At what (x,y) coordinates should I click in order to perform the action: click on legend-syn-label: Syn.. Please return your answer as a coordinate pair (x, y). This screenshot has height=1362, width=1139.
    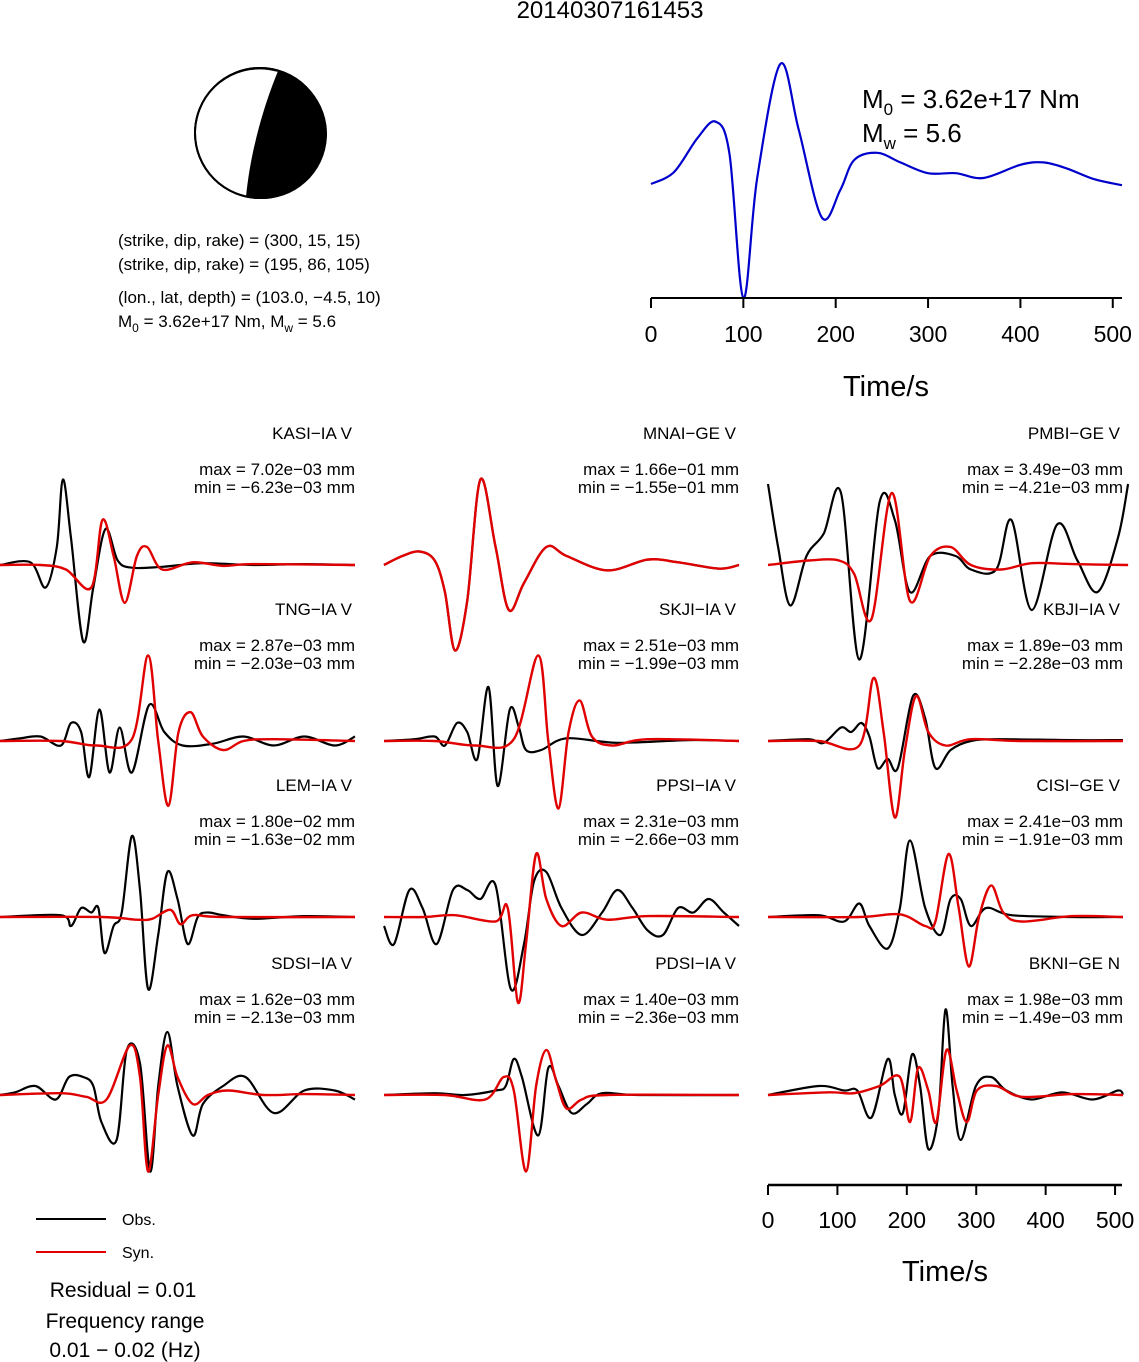
    Looking at the image, I should click on (138, 1253).